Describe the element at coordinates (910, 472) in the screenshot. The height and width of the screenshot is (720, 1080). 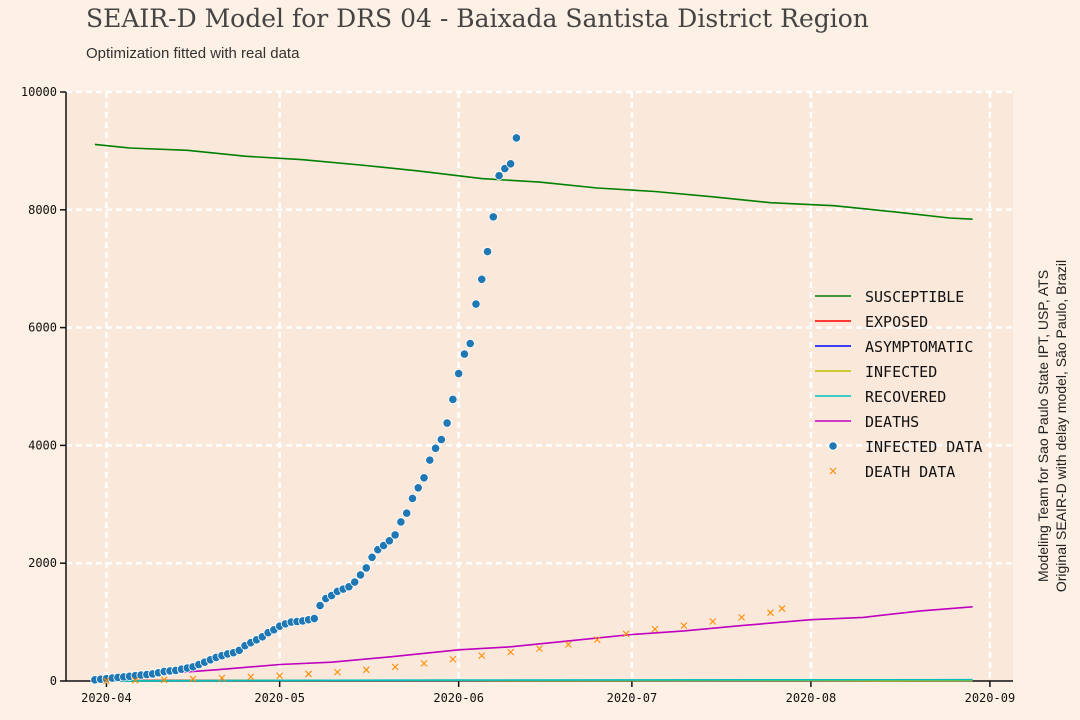
I see `legend-label-death-data: DEATH DATA` at that location.